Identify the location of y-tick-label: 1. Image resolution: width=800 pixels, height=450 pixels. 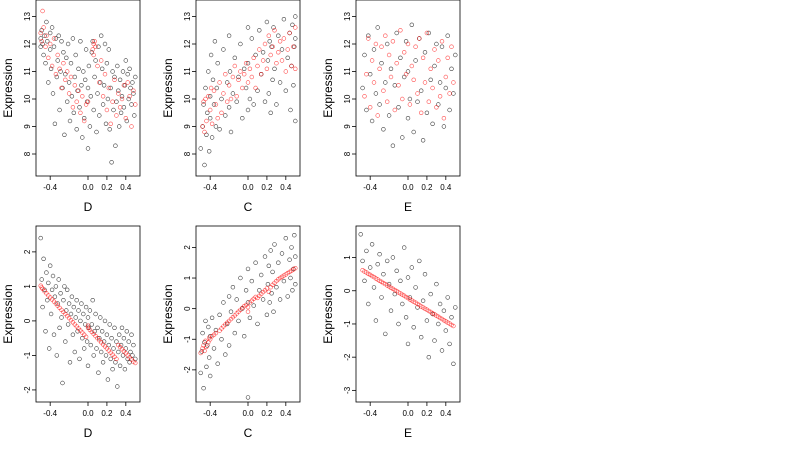
(27, 286).